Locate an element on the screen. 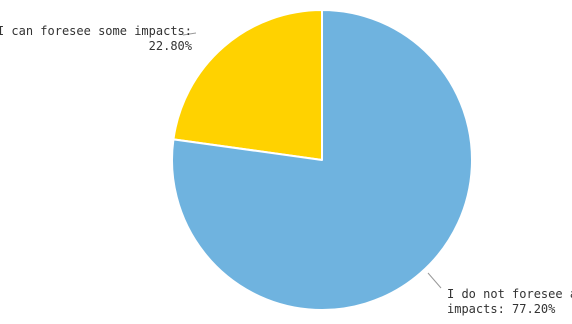 The width and height of the screenshot is (572, 324). data-label-not-foresee-name: I do not foresee an is located at coordinates (509, 294).